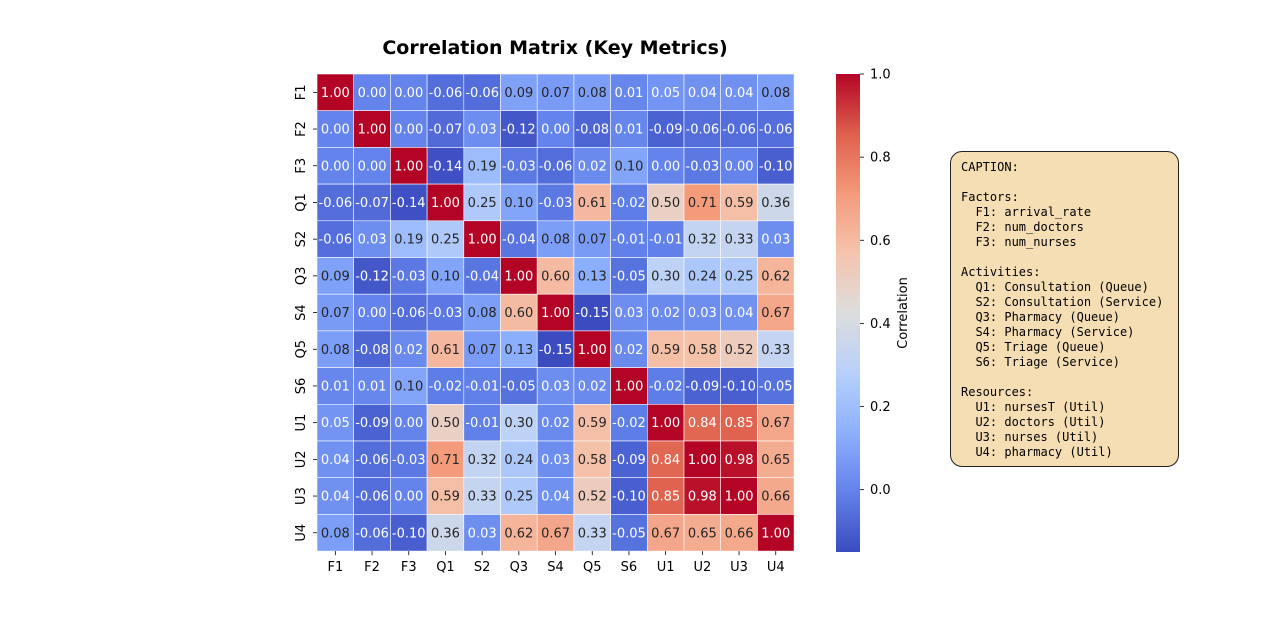 This screenshot has height=620, width=1280. I want to click on cell-value-label: 0.66, so click(739, 533).